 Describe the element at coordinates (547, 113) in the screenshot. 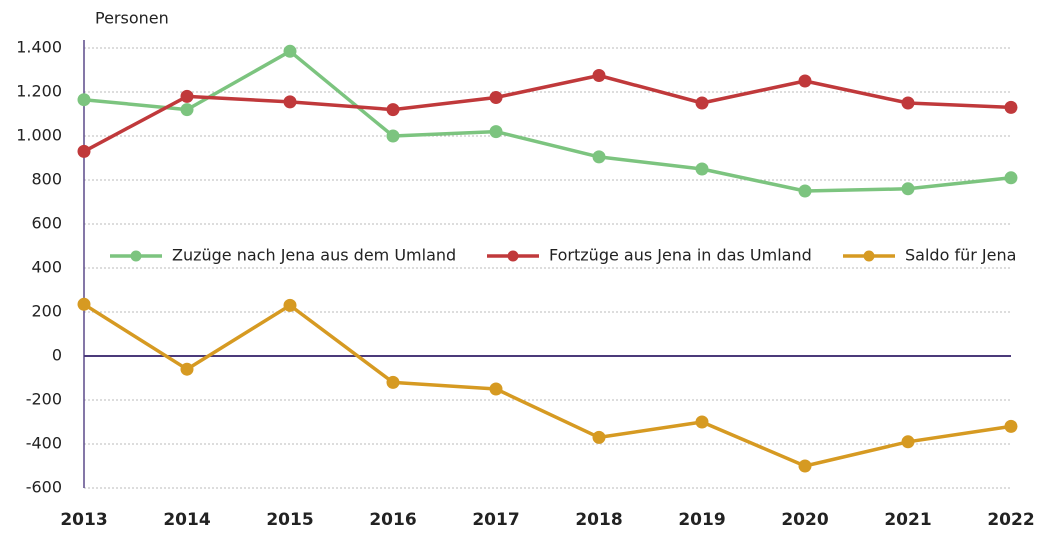

I see `series-line` at that location.